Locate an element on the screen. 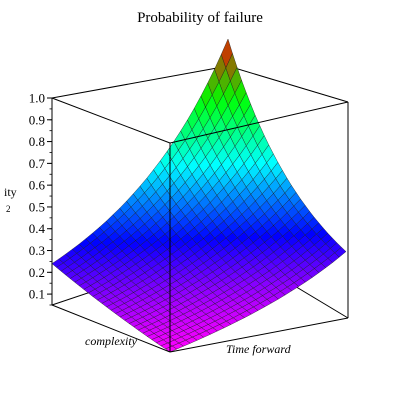 The image size is (400, 400). z-tick-label: 0.2 is located at coordinates (37, 272).